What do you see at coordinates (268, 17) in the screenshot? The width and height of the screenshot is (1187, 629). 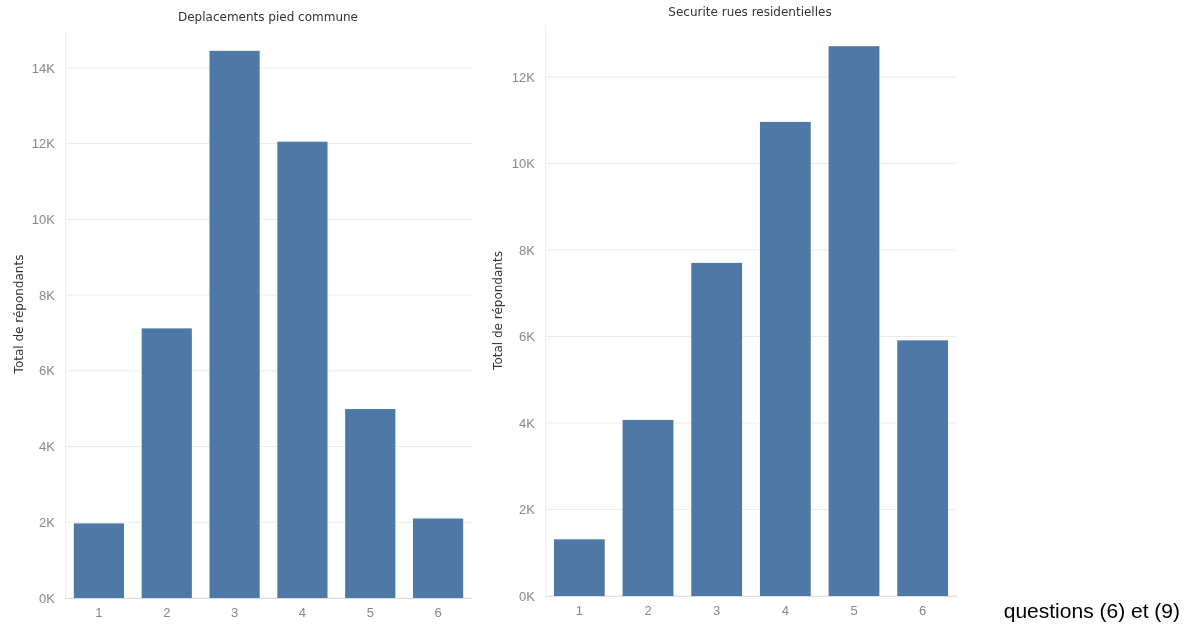 I see `chart-title: Deplacements pied commune` at bounding box center [268, 17].